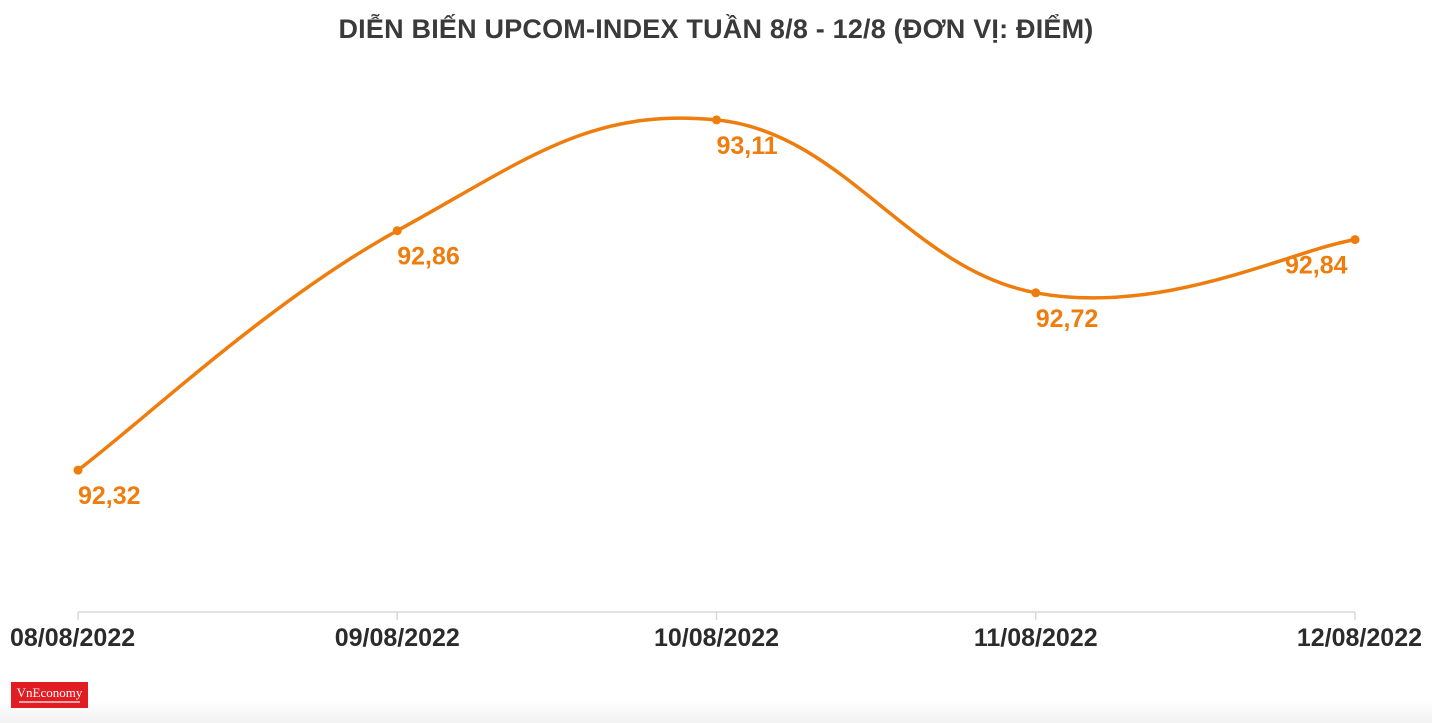  What do you see at coordinates (397, 638) in the screenshot?
I see `x-tick-label: 09/08/2022` at bounding box center [397, 638].